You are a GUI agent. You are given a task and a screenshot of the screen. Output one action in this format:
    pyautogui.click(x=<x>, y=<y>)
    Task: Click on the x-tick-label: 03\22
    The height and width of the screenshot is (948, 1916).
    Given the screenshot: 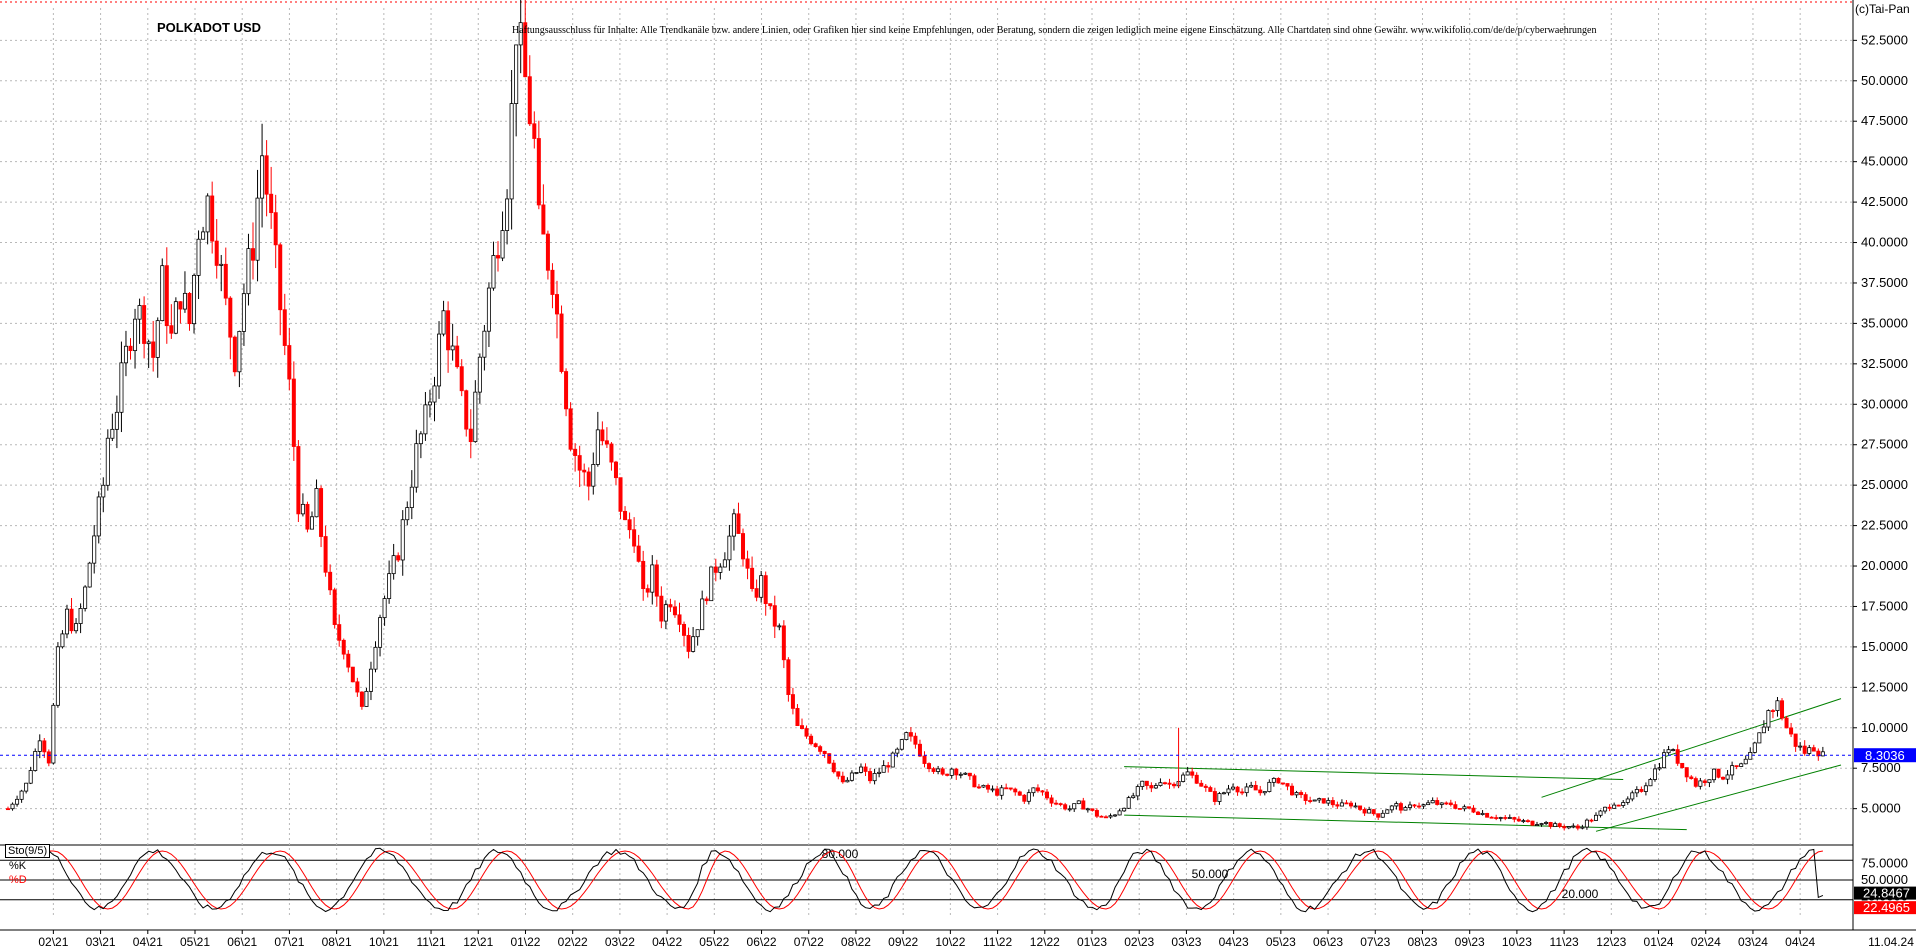 What is the action you would take?
    pyautogui.click(x=620, y=941)
    